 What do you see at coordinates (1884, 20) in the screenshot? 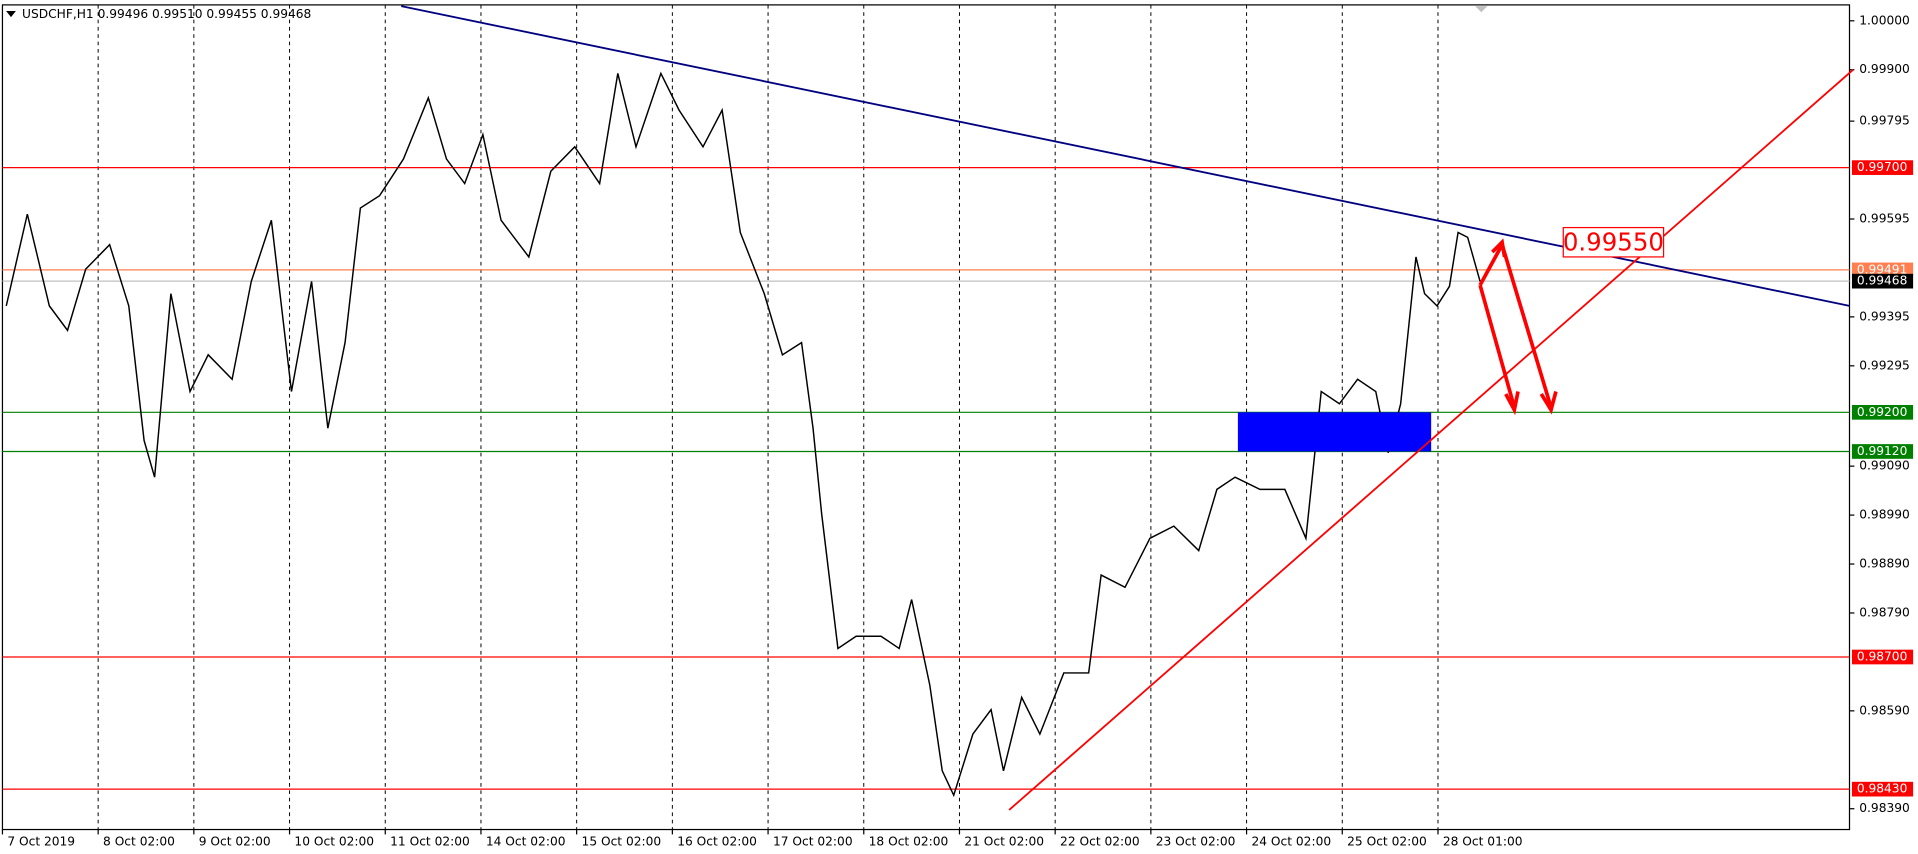
I see `y-tick-label: 1.00000` at bounding box center [1884, 20].